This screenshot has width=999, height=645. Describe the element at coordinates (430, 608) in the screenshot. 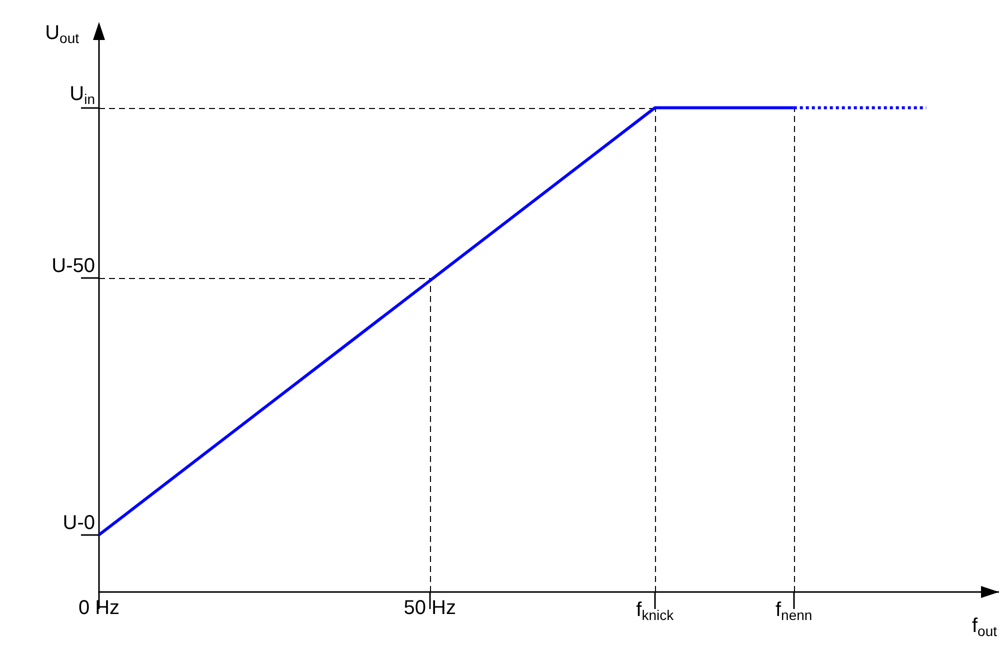

I see `x-tick-label: 50 Hz` at that location.